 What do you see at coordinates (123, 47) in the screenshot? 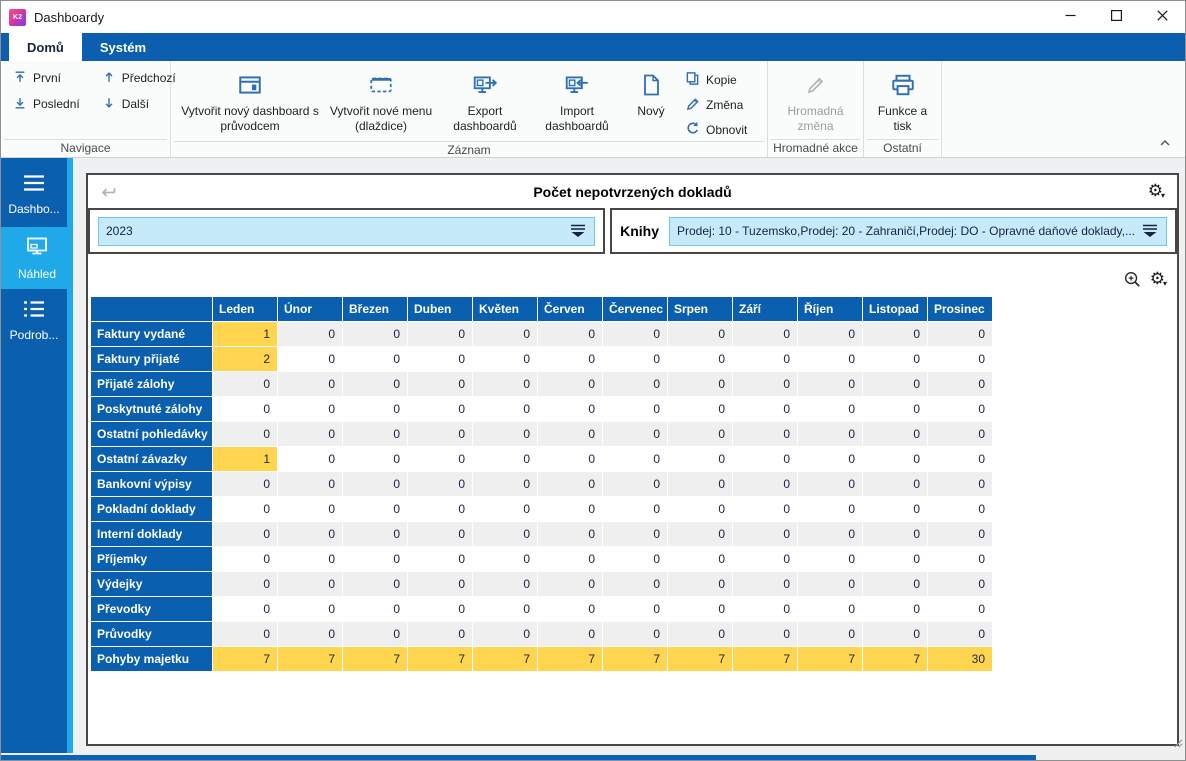
I see `tab-system: Systém` at bounding box center [123, 47].